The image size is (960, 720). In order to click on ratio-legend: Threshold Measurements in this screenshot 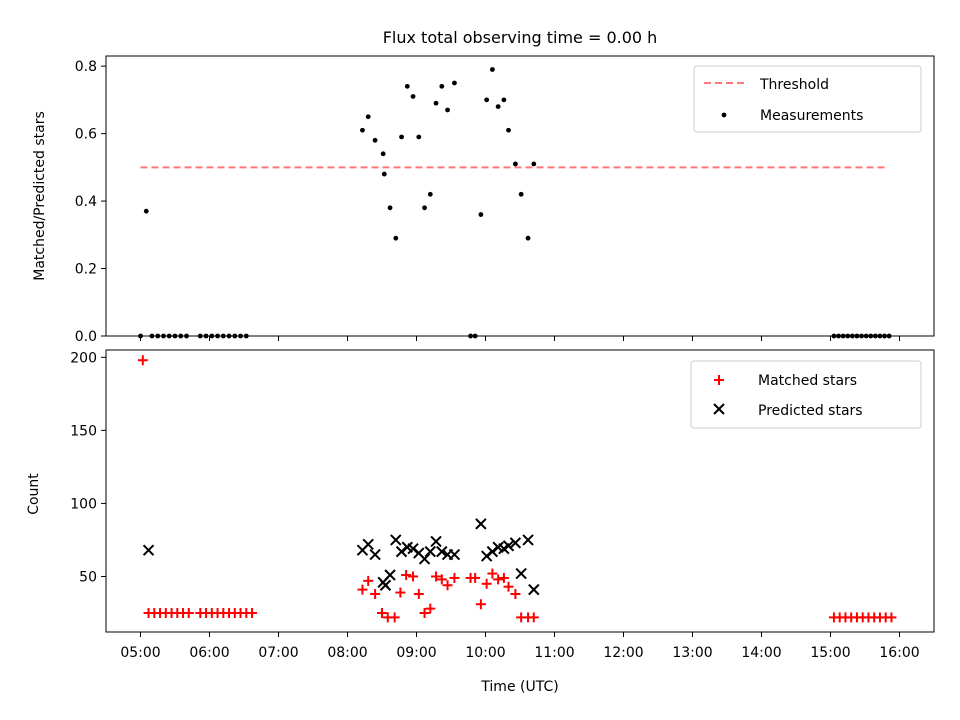, I will do `click(807, 99)`.